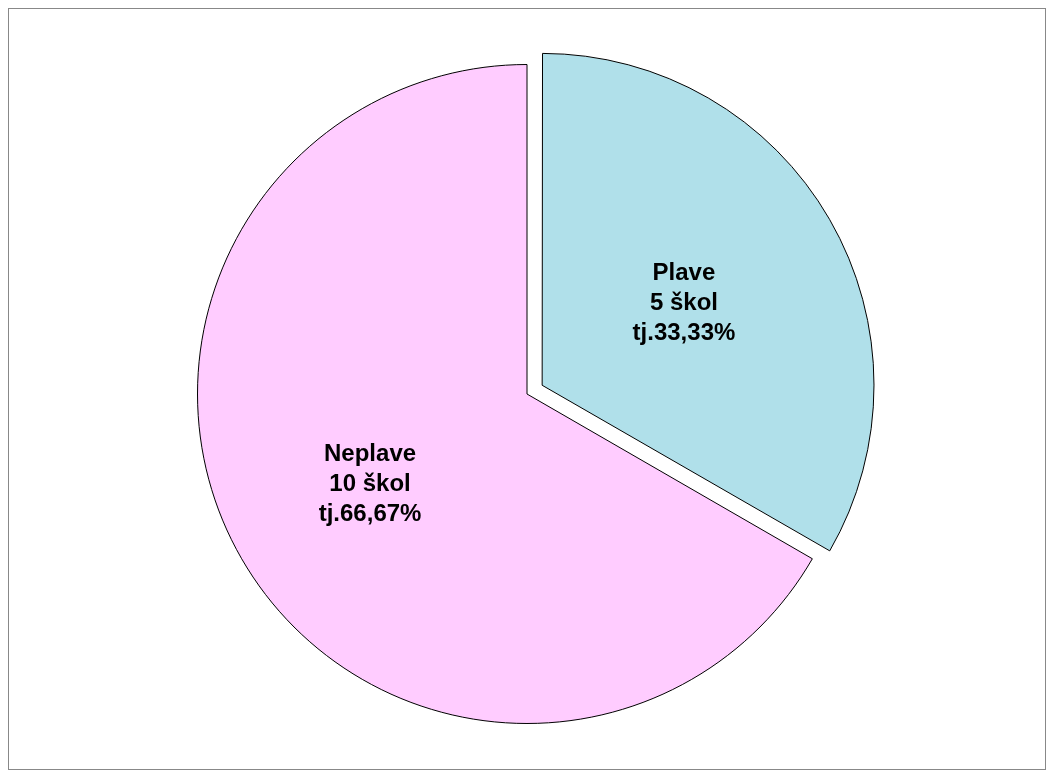 The width and height of the screenshot is (1054, 778). What do you see at coordinates (684, 317) in the screenshot?
I see `data-label: 5 škol tj.33,33%` at bounding box center [684, 317].